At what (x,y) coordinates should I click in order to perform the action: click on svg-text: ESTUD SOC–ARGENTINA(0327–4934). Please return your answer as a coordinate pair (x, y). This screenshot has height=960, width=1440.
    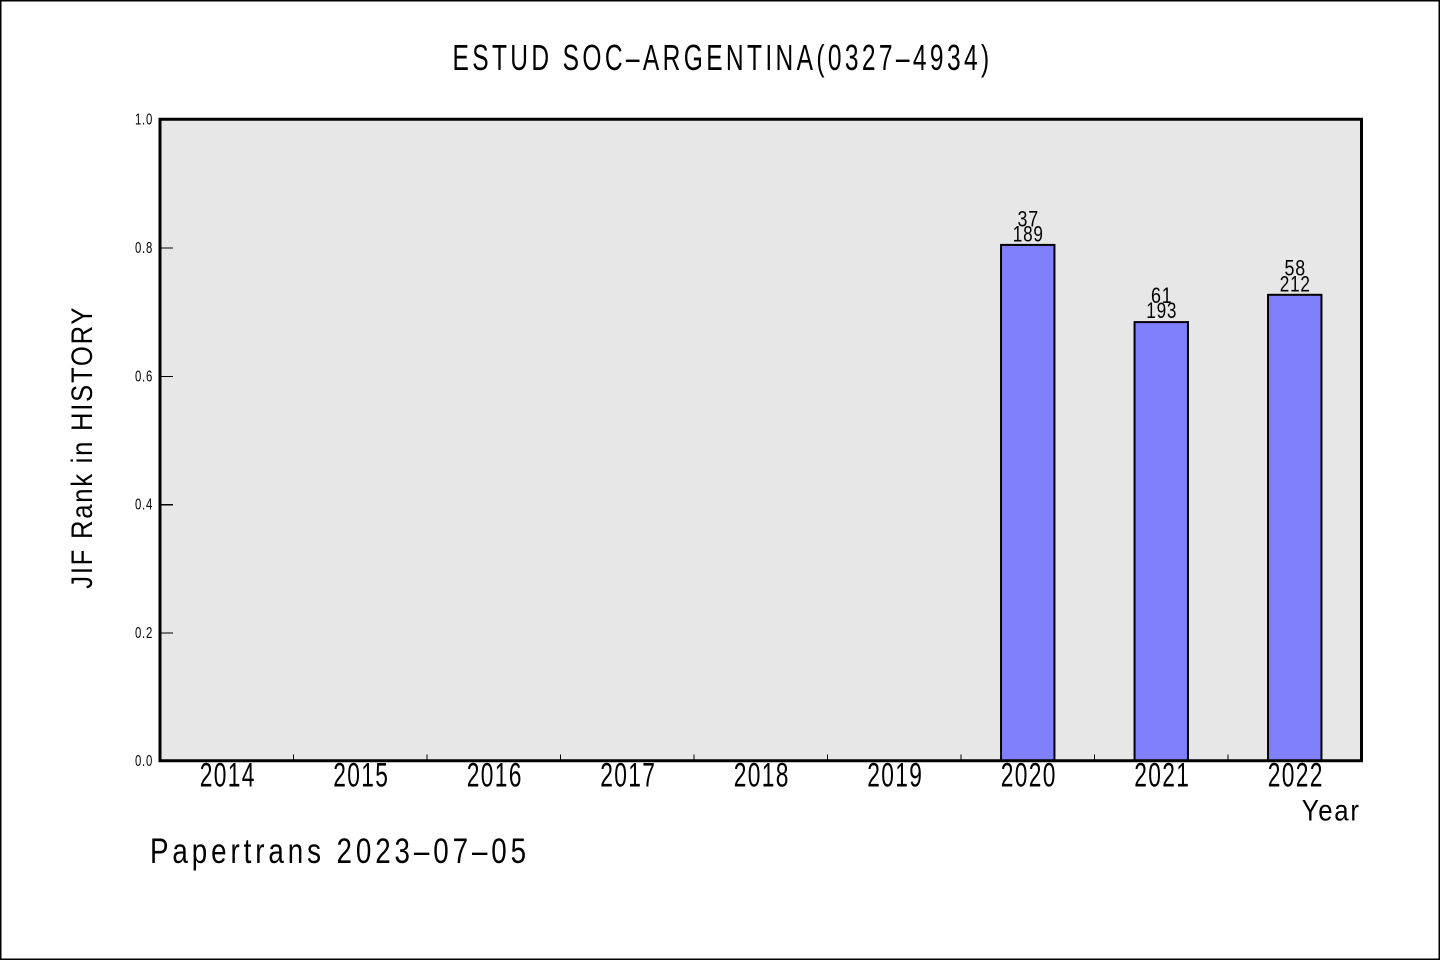
    Looking at the image, I should click on (723, 57).